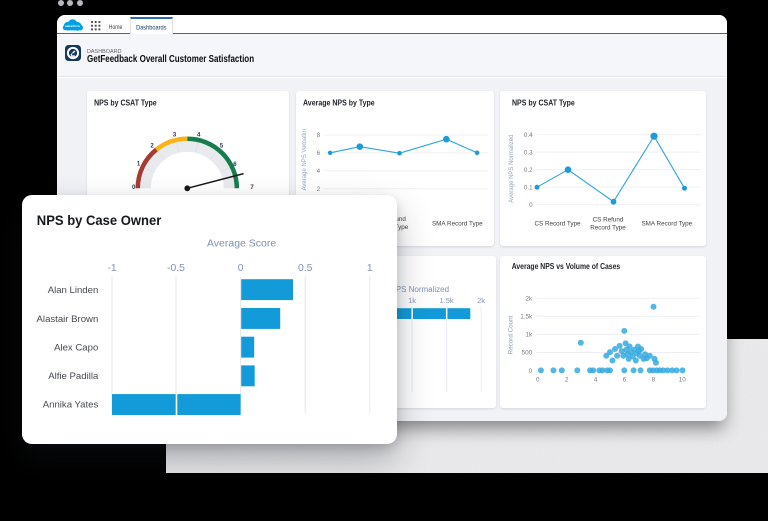 The image size is (768, 521). I want to click on svg-text: Alfie Padilla, so click(73, 376).